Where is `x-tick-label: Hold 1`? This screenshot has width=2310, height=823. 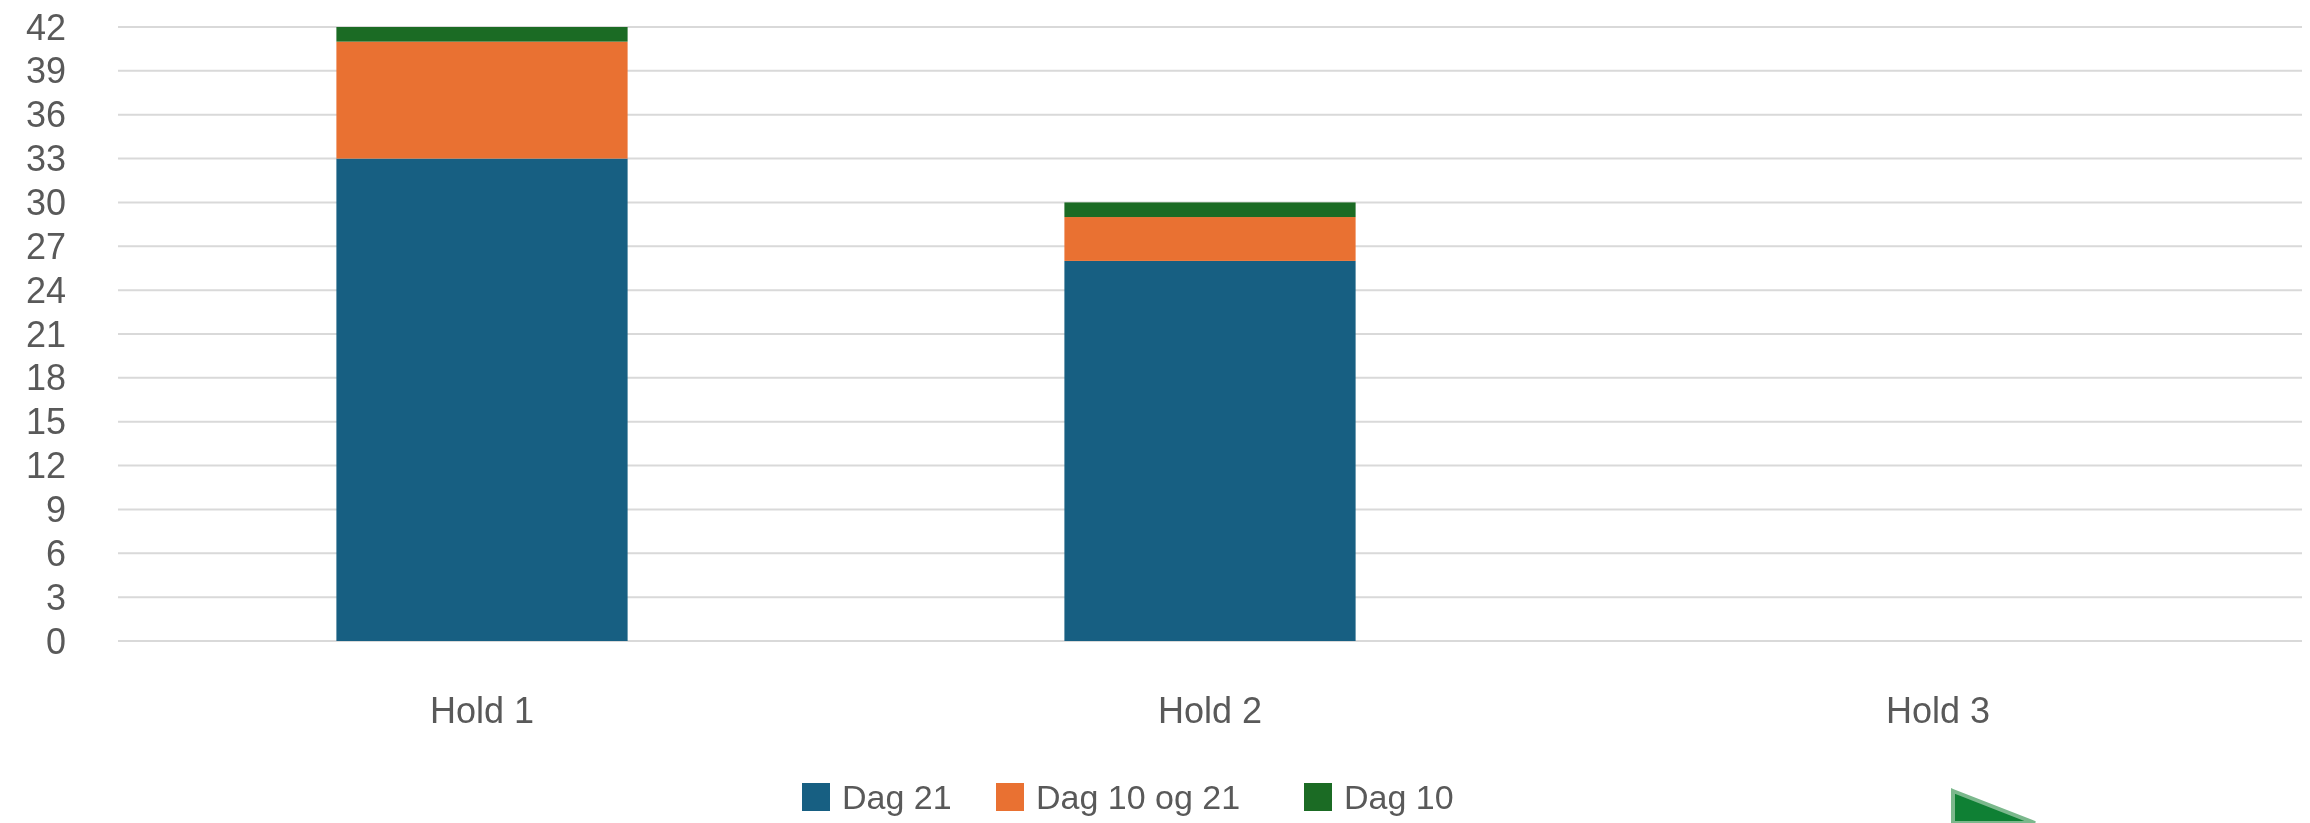 x-tick-label: Hold 1 is located at coordinates (482, 710).